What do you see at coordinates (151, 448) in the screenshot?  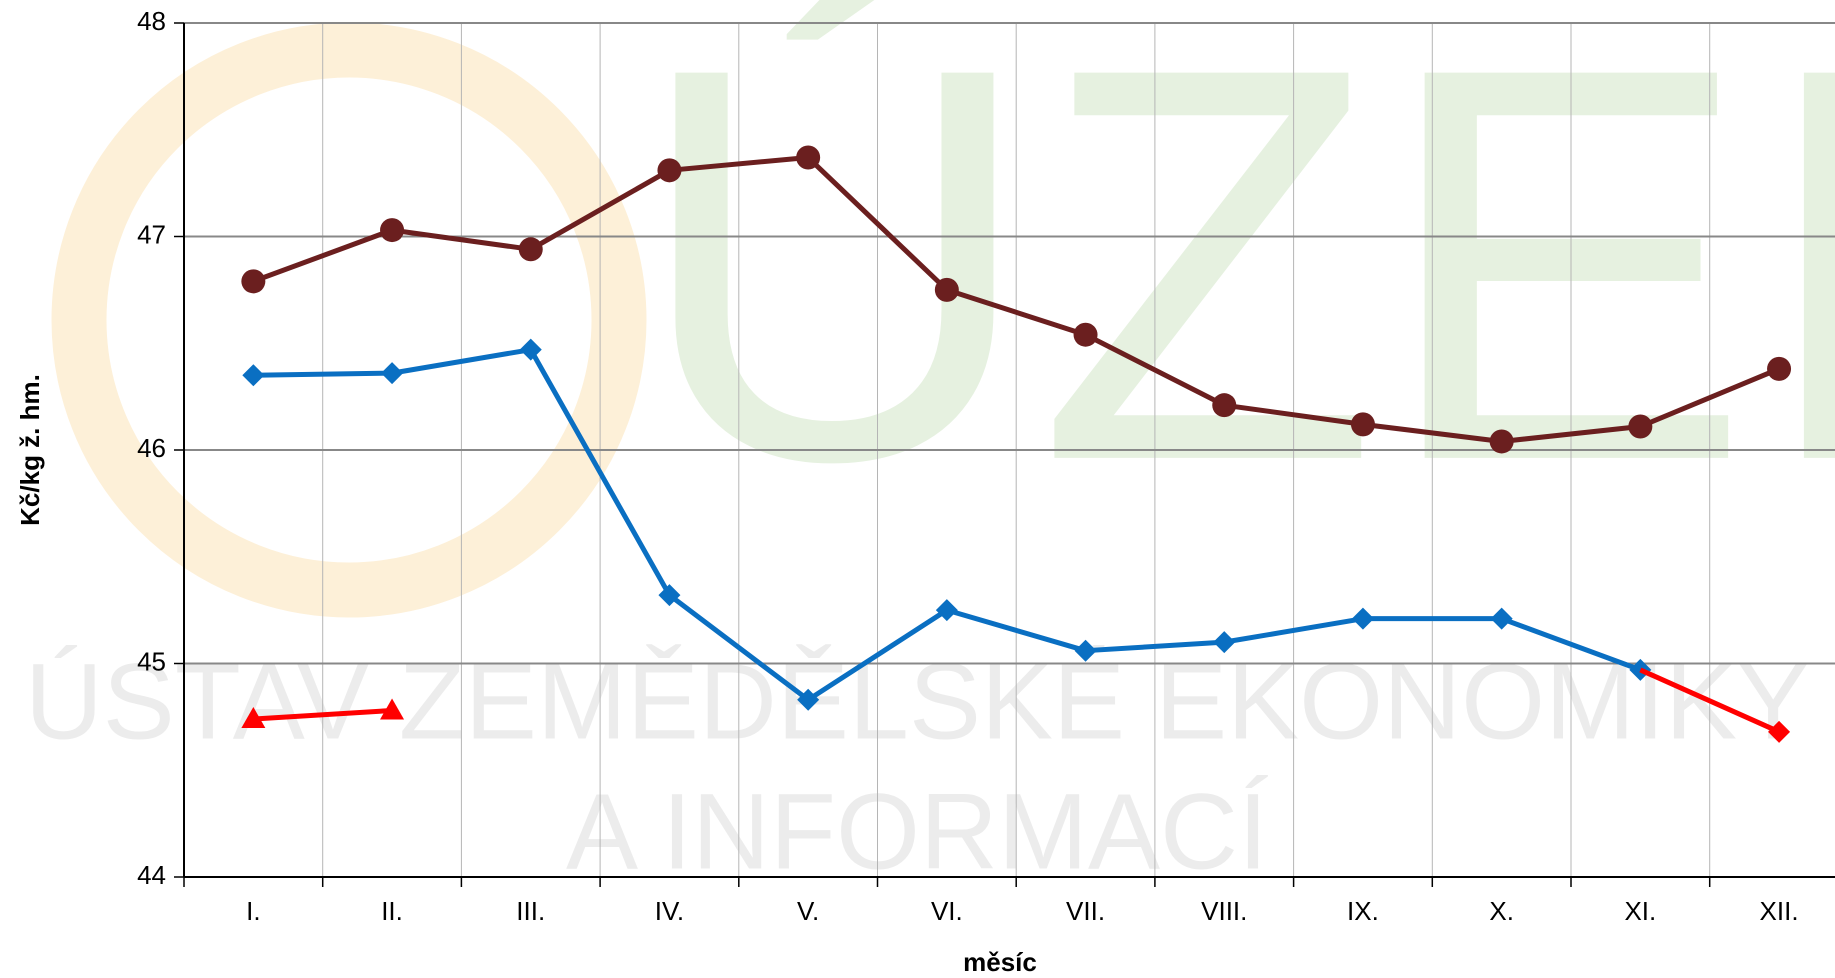 I see `y-tick-label: 46` at bounding box center [151, 448].